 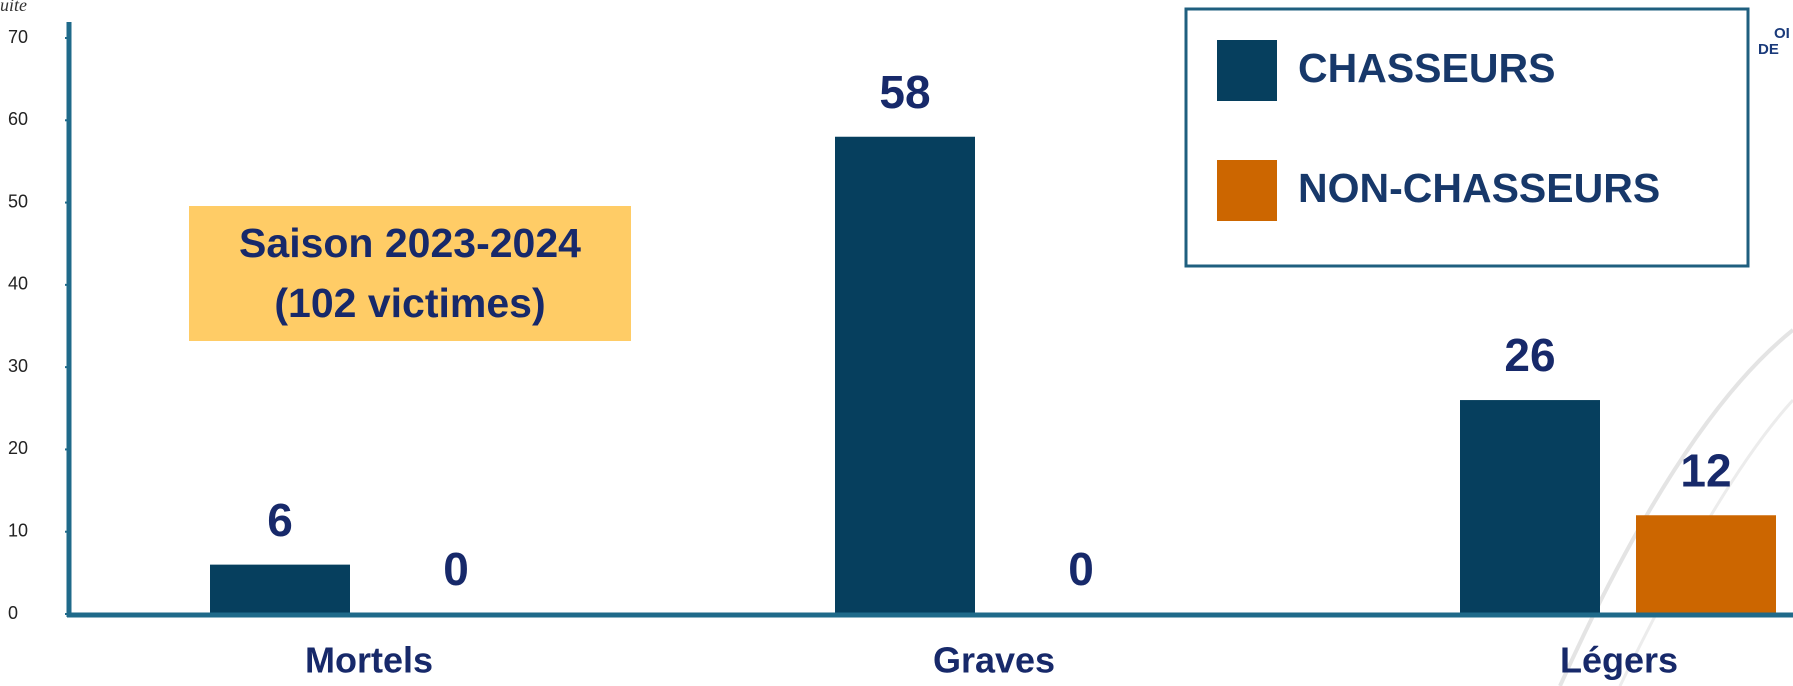 What do you see at coordinates (18, 530) in the screenshot?
I see `y-tick-label: 10` at bounding box center [18, 530].